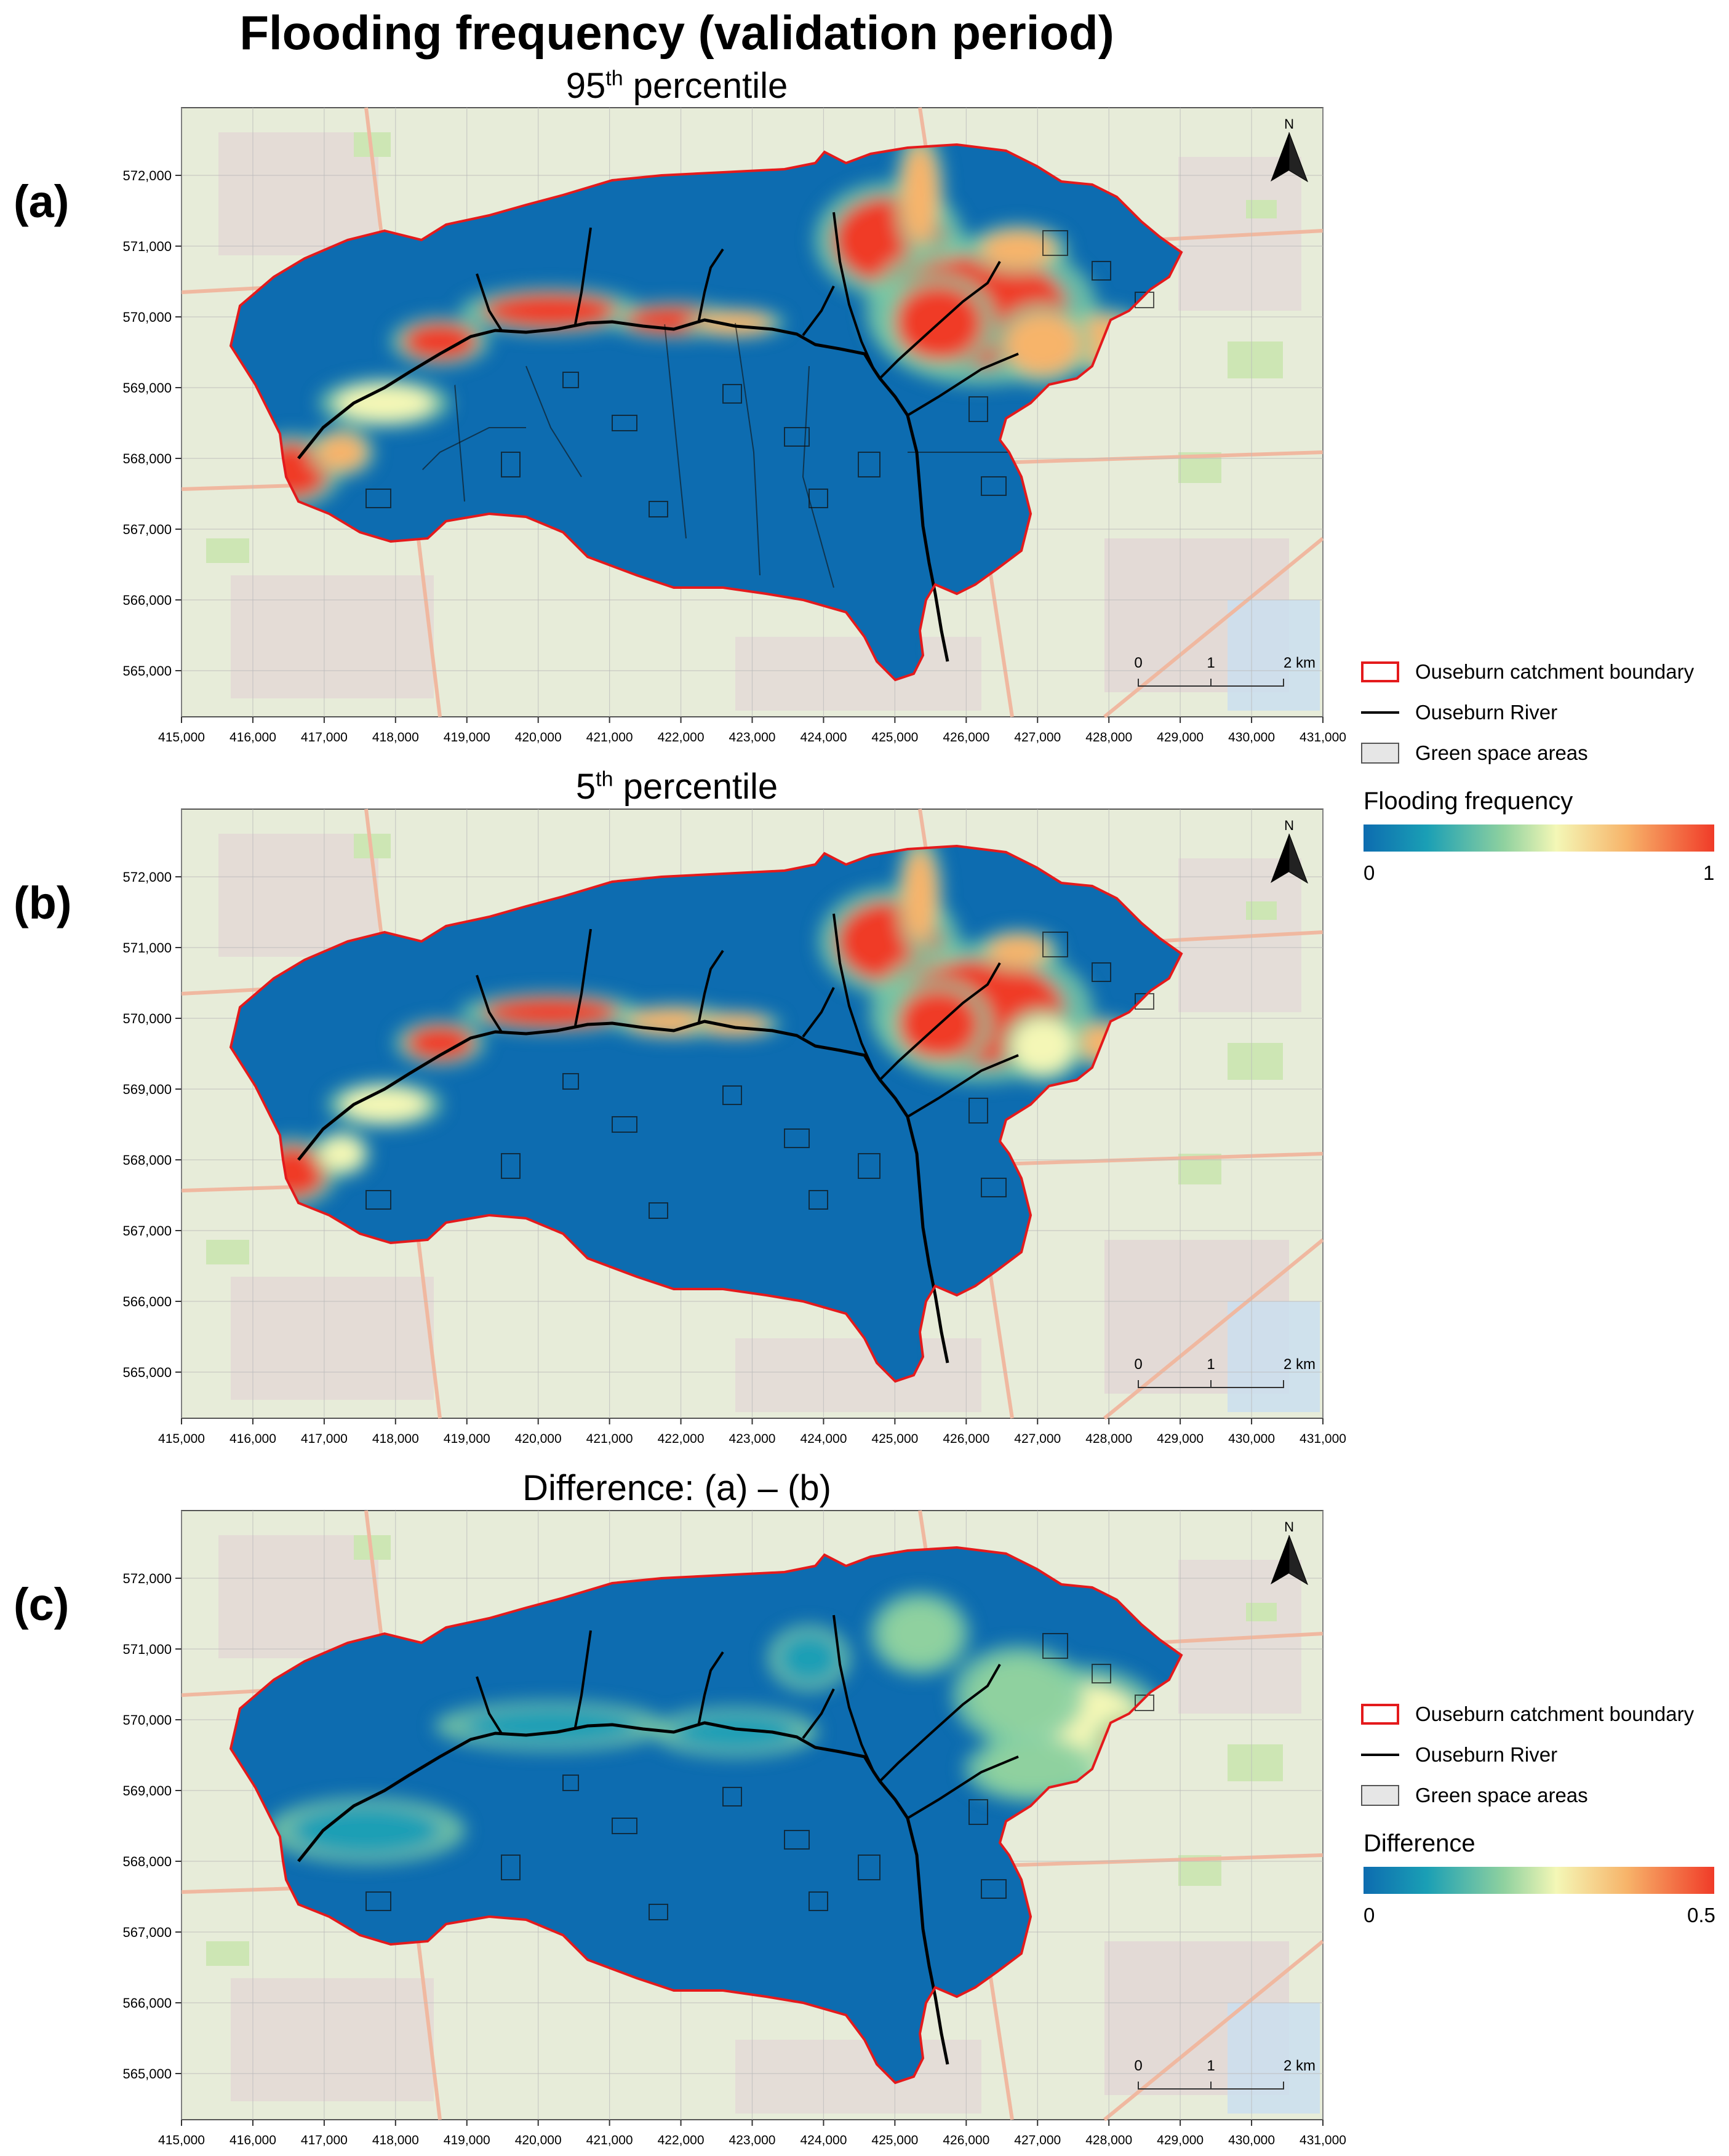 The width and height of the screenshot is (1729, 2156). Describe the element at coordinates (623, 1893) in the screenshot. I see `river-main-channel` at that location.